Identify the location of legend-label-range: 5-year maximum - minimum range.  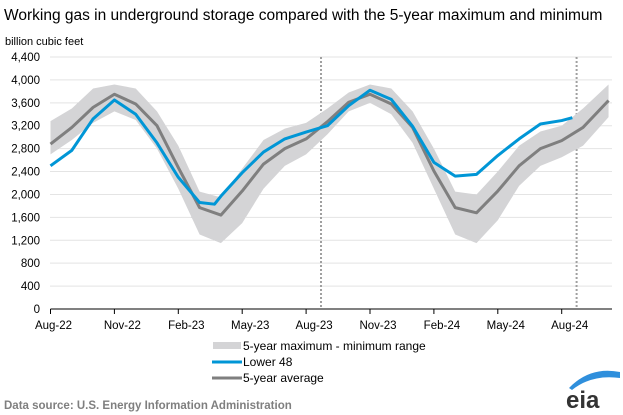
(334, 346).